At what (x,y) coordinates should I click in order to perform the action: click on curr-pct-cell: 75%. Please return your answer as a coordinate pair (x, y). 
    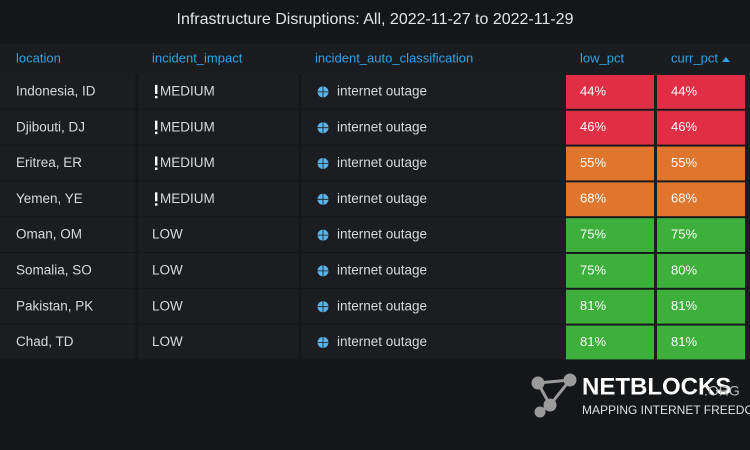
    Looking at the image, I should click on (684, 234).